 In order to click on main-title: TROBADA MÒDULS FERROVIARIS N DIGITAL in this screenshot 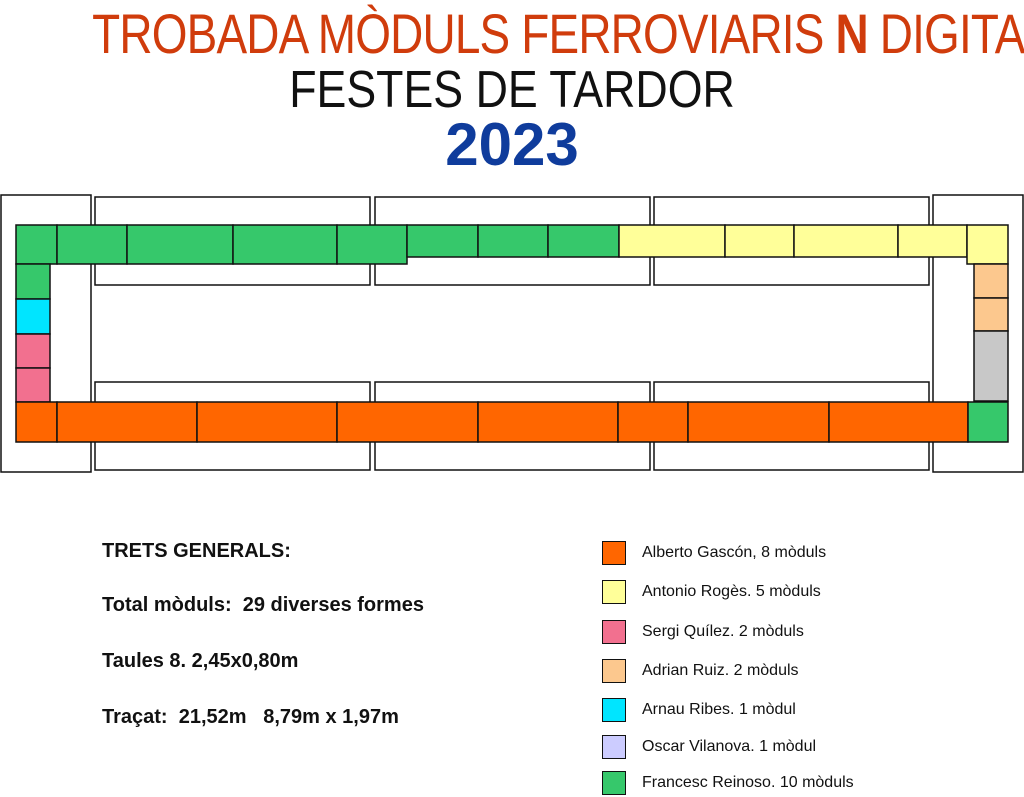, I will do `click(558, 33)`.